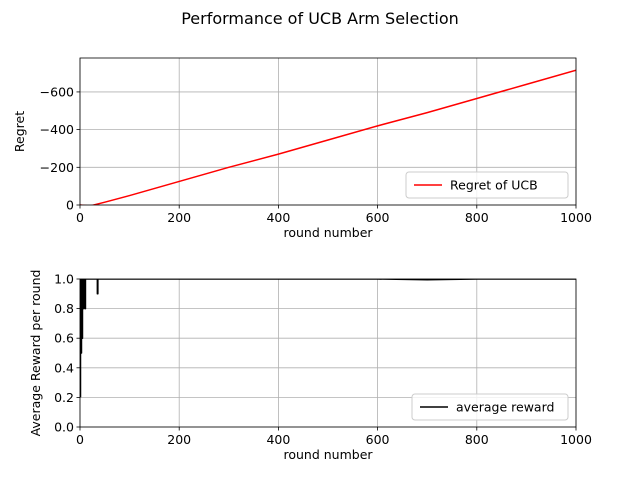 The height and width of the screenshot is (480, 640). What do you see at coordinates (57, 167) in the screenshot?
I see `y-tick-label: −200` at bounding box center [57, 167].